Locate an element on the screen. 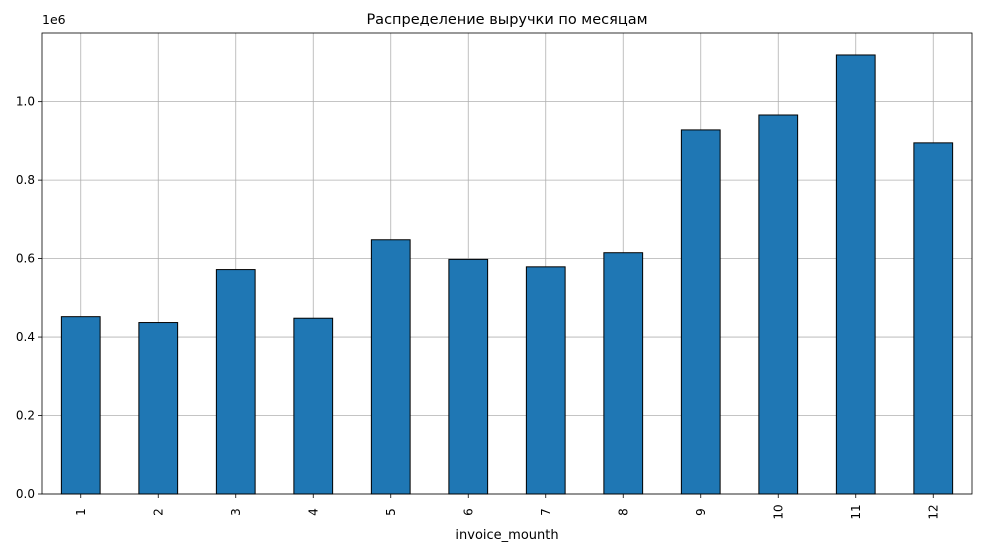 Image resolution: width=981 pixels, height=556 pixels. x-tick-label: 9 is located at coordinates (701, 512).